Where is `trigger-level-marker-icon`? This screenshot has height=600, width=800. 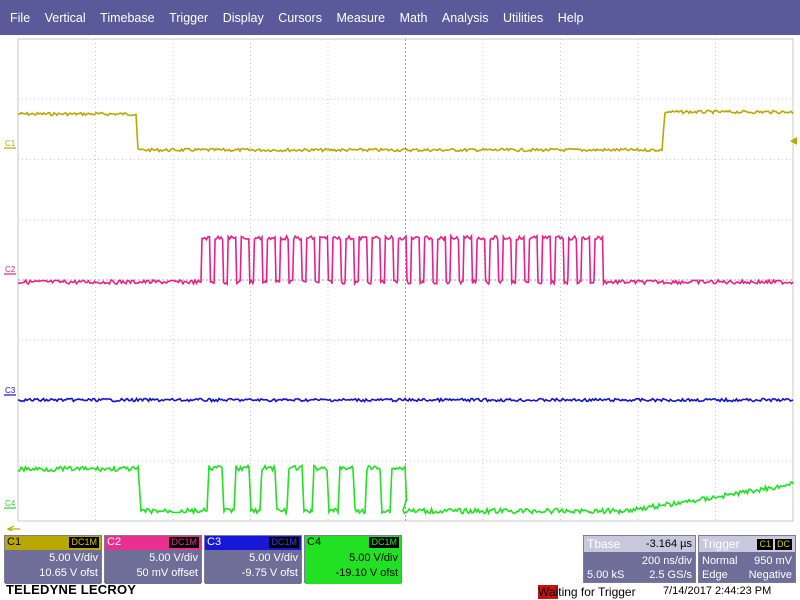
trigger-level-marker-icon is located at coordinates (793, 141).